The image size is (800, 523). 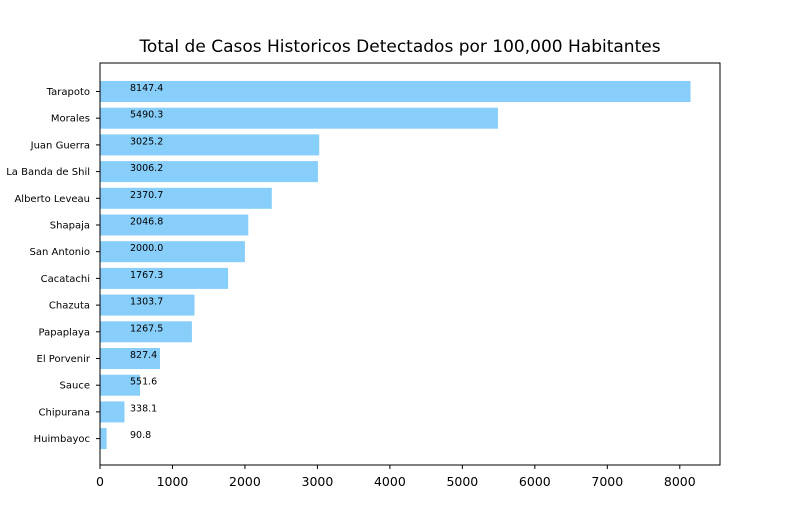 I want to click on x-tick-label: 6000, so click(x=535, y=481).